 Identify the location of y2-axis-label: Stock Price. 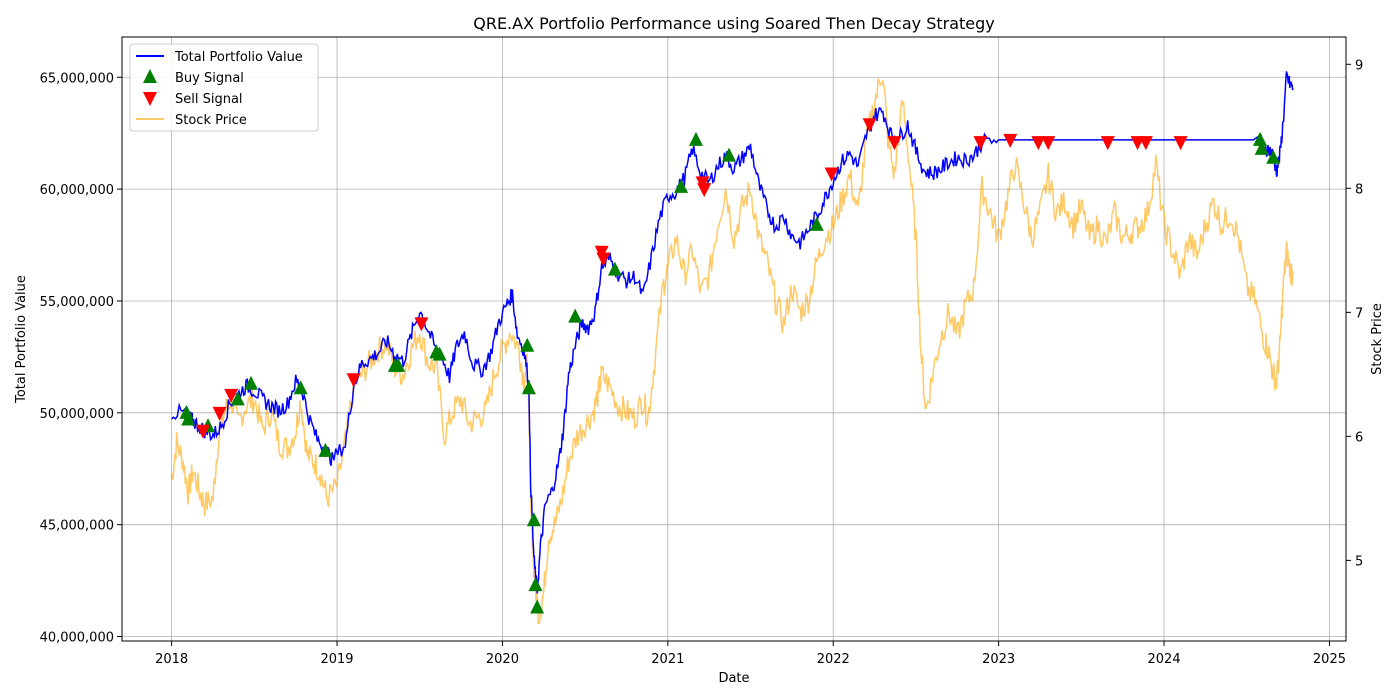
(1377, 339).